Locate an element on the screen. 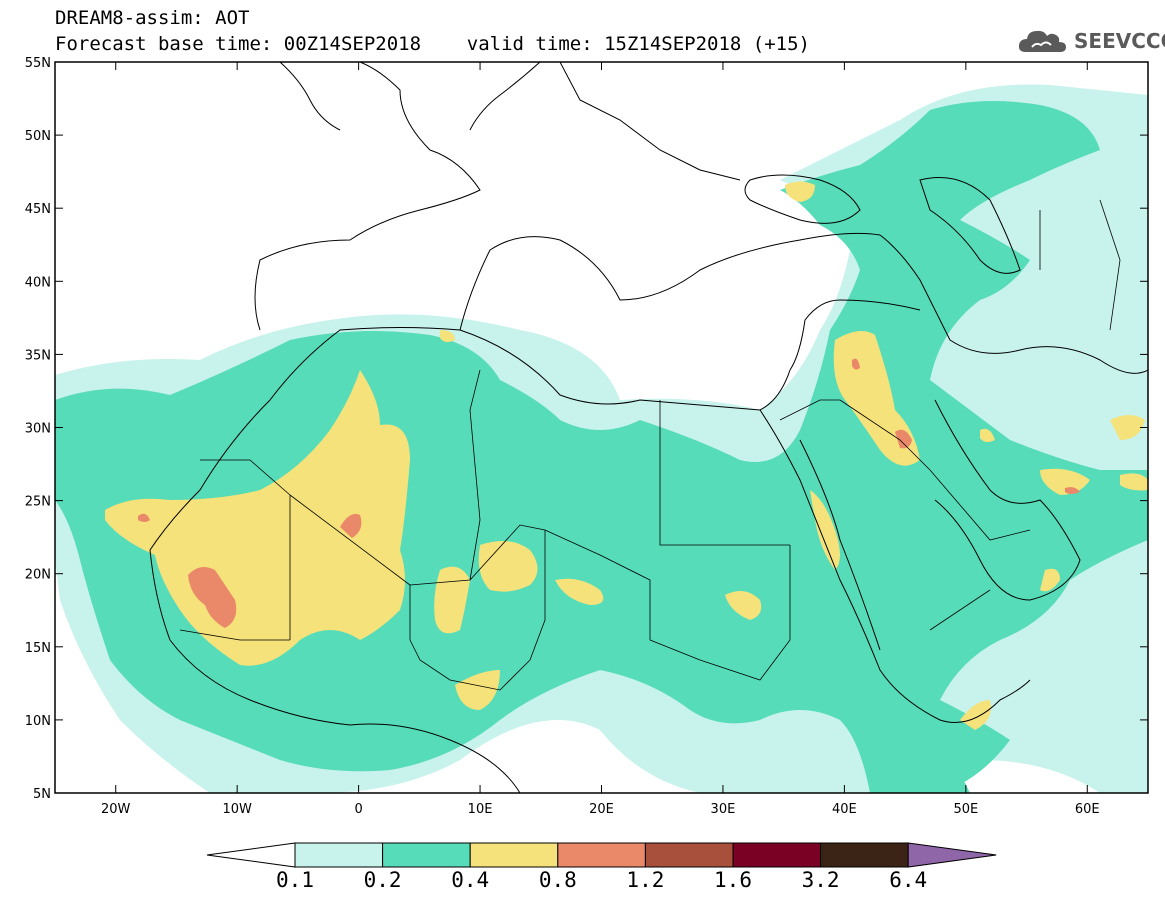  lat-label: 35N is located at coordinates (38, 355).